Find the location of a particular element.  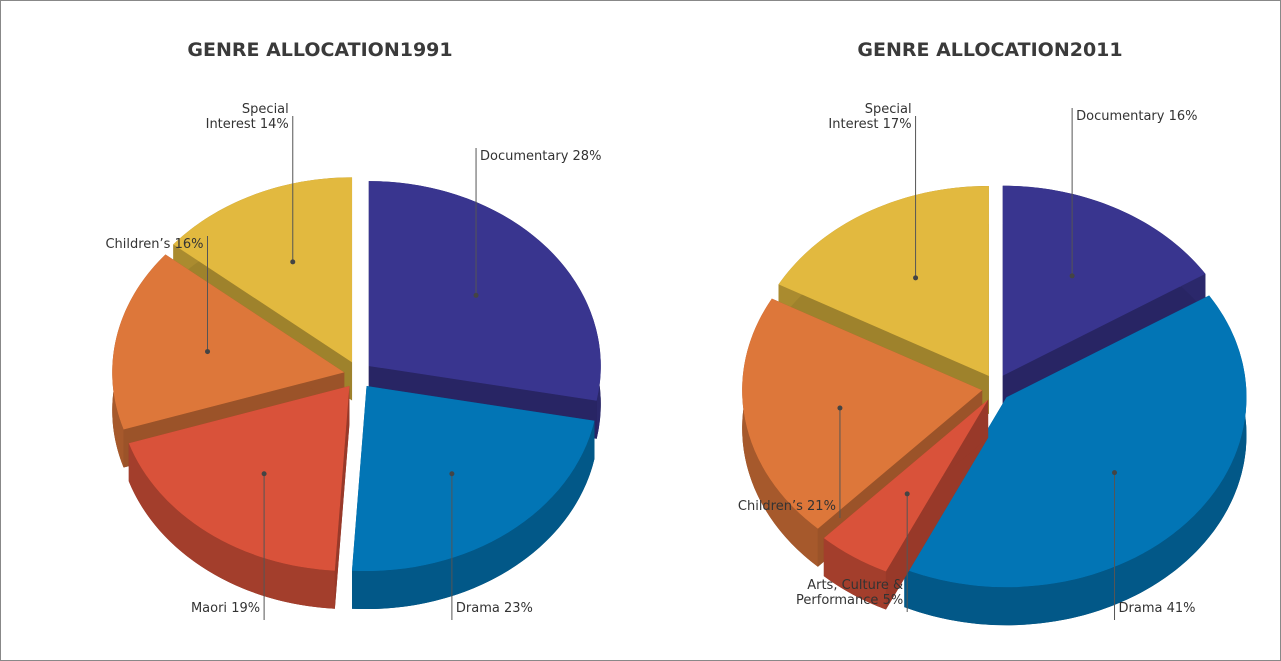

slice-label: Special Interest 14% is located at coordinates (239, 117).